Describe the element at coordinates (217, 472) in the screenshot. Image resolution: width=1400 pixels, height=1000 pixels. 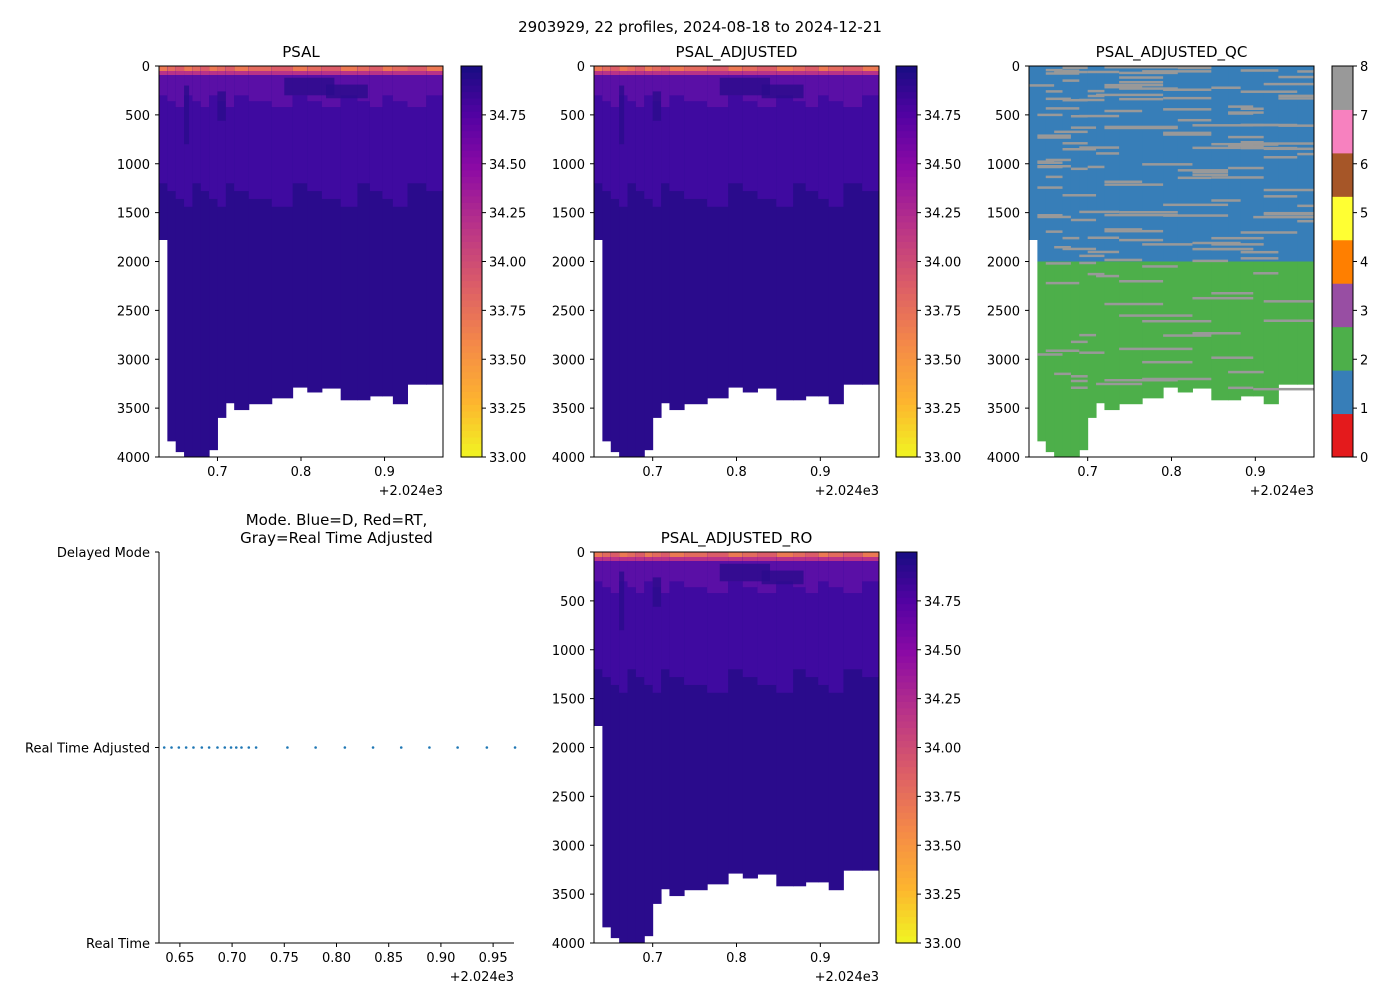
I see `x-tick-label: 0.7` at that location.